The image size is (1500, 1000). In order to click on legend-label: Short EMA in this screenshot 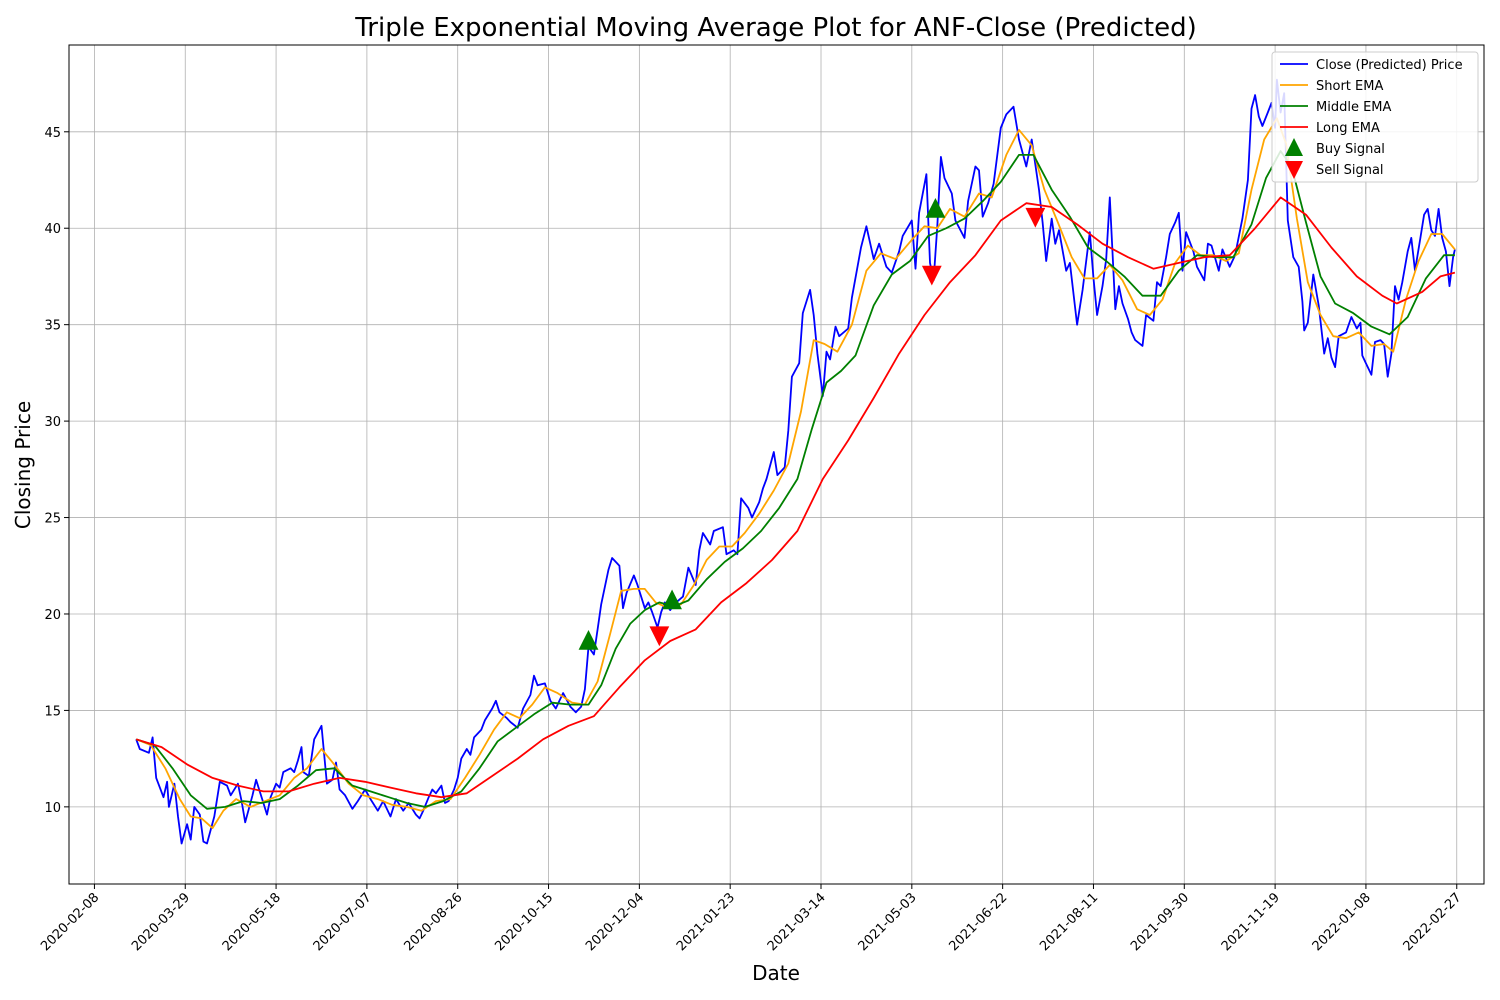, I will do `click(1349, 86)`.